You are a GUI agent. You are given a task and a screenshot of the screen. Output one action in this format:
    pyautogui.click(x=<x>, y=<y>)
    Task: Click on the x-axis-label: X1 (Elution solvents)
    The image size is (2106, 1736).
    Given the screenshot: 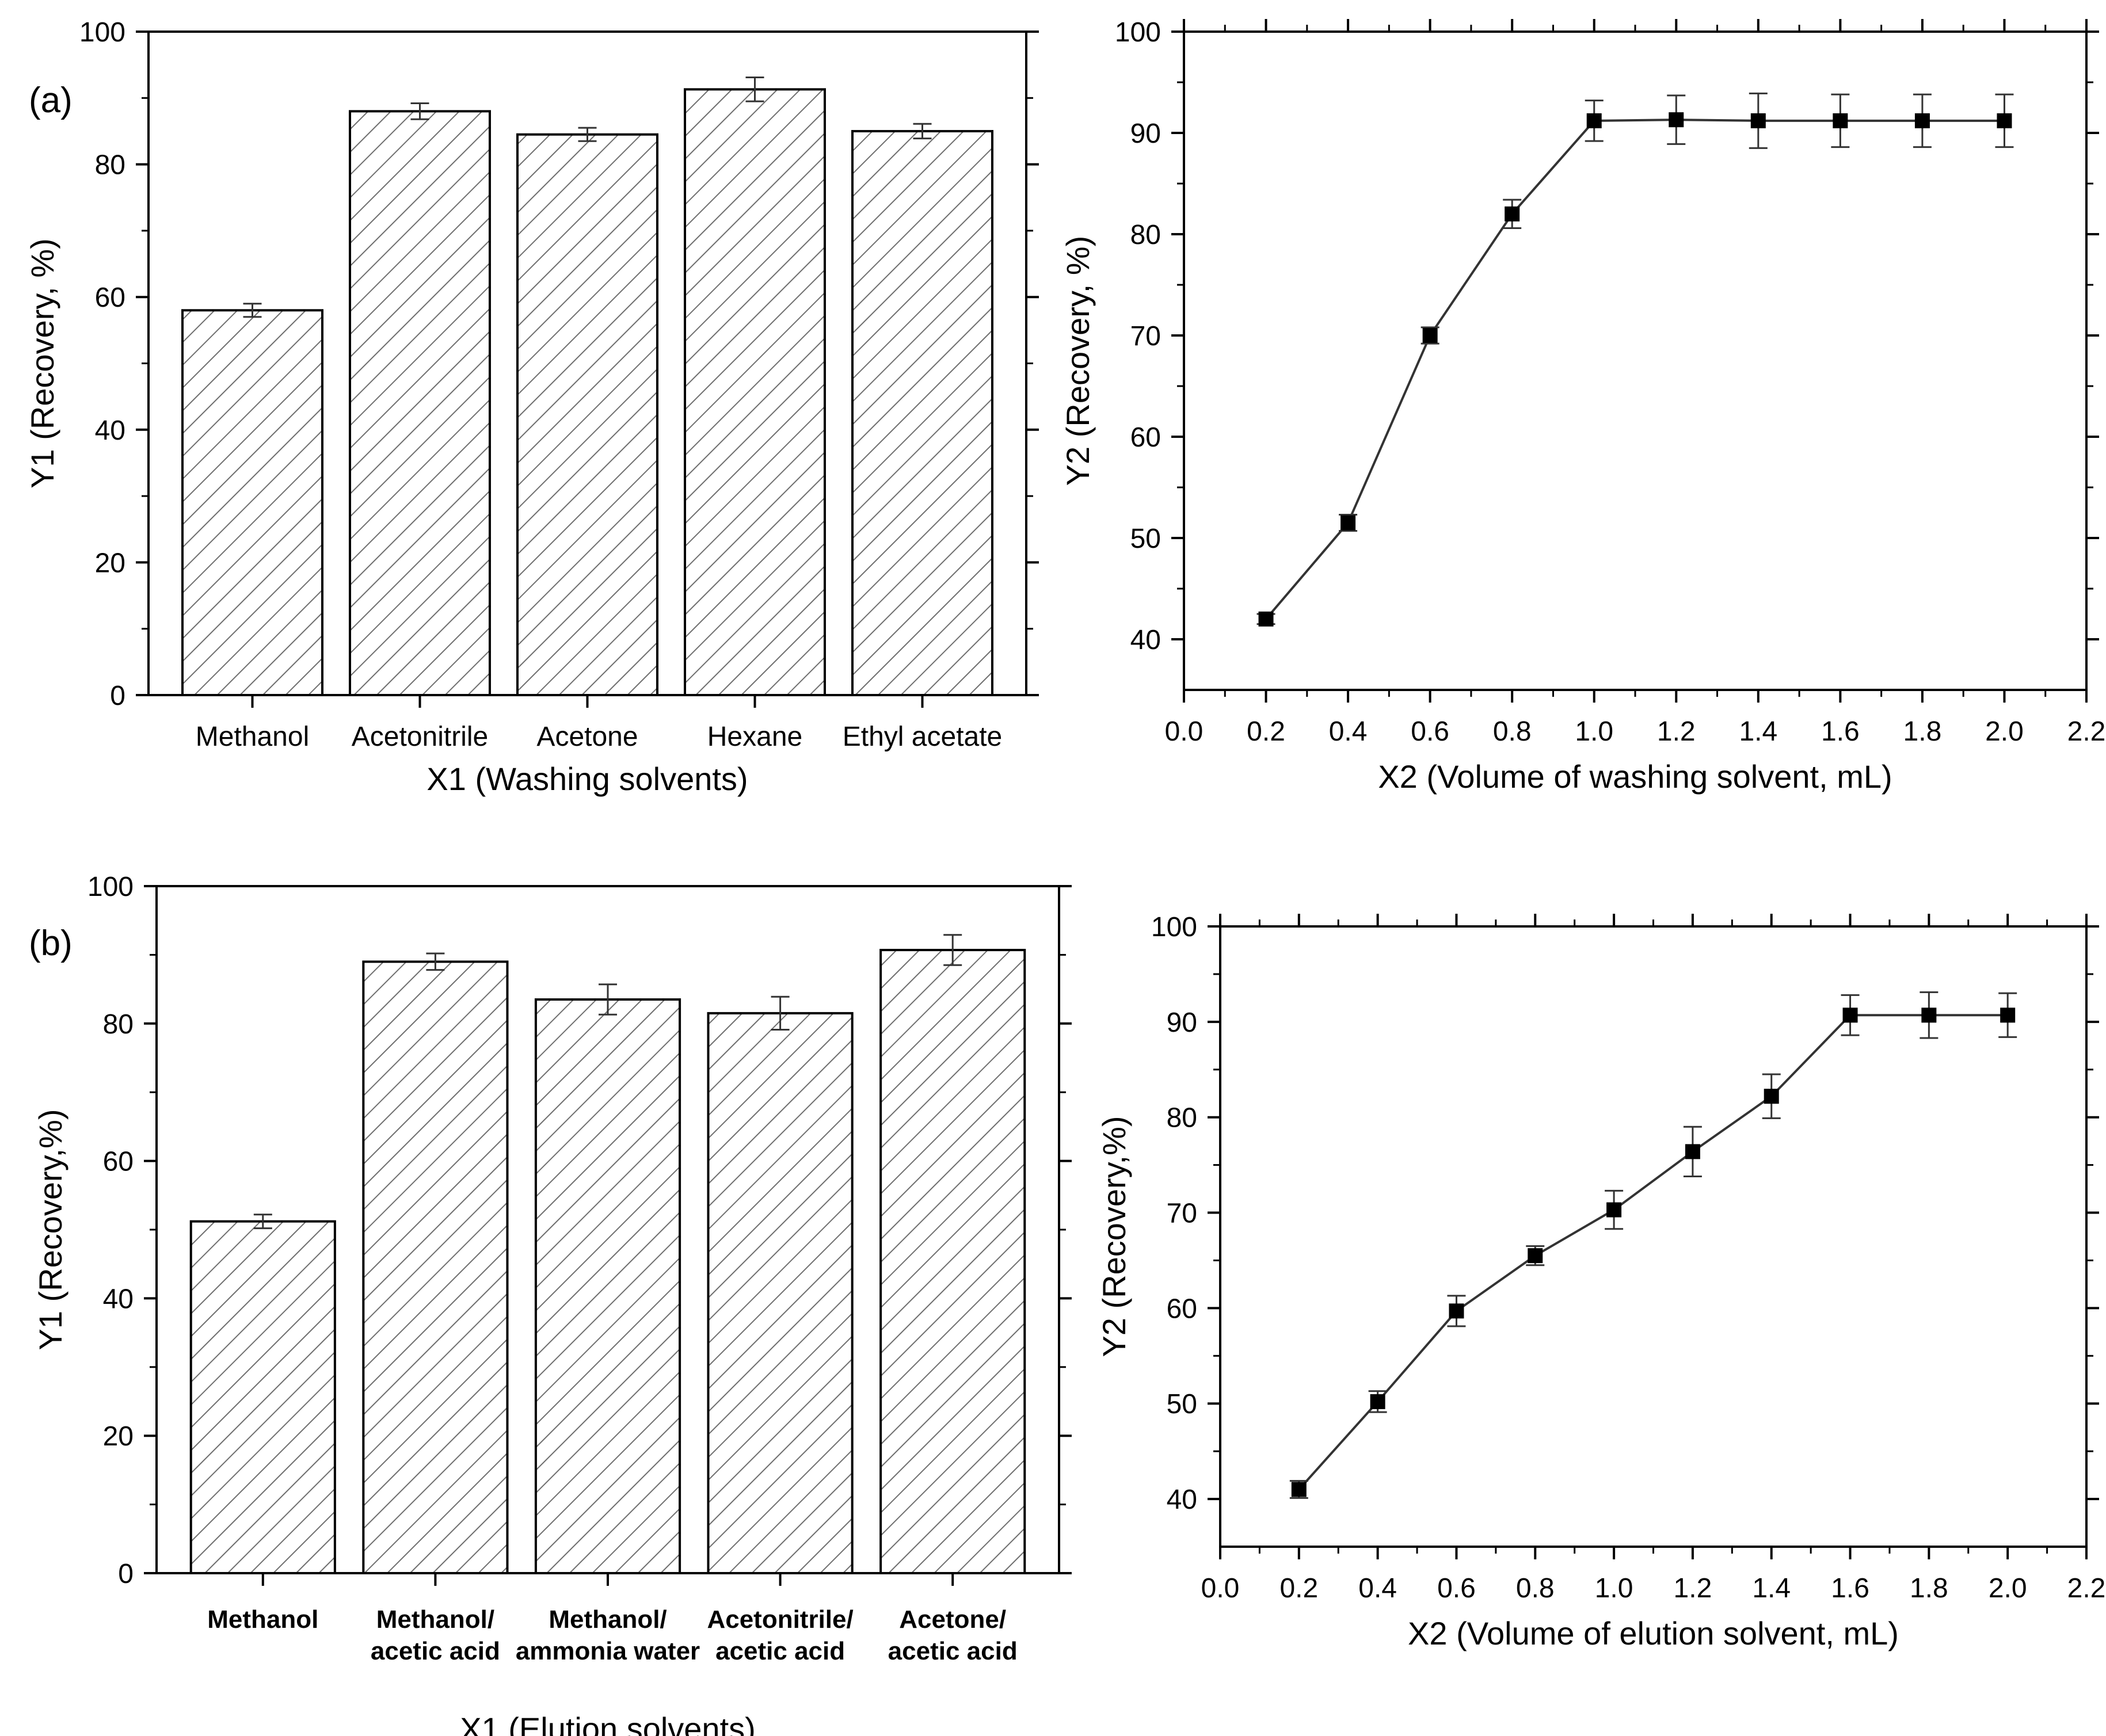 What is the action you would take?
    pyautogui.click(x=608, y=1723)
    